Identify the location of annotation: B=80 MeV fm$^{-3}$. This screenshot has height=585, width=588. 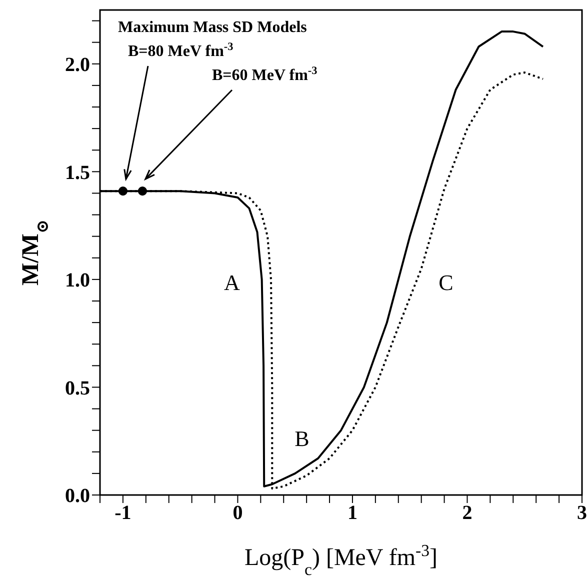
(181, 50).